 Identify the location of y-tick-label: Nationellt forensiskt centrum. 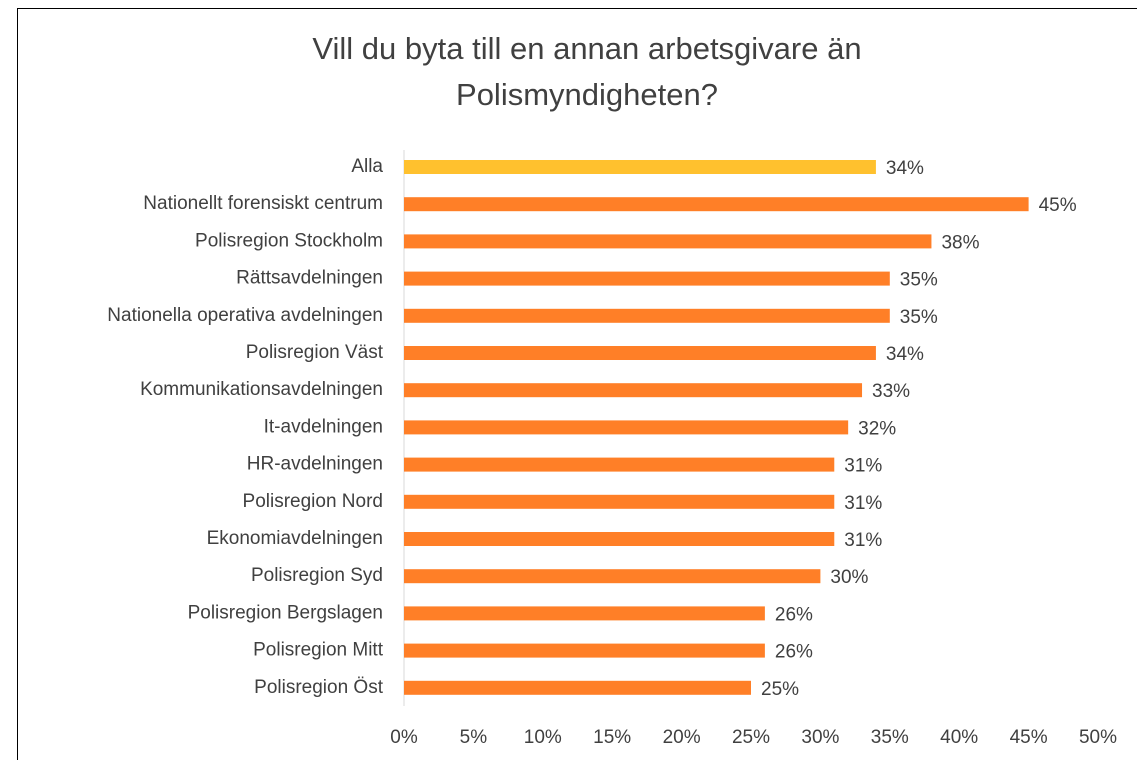
(263, 203).